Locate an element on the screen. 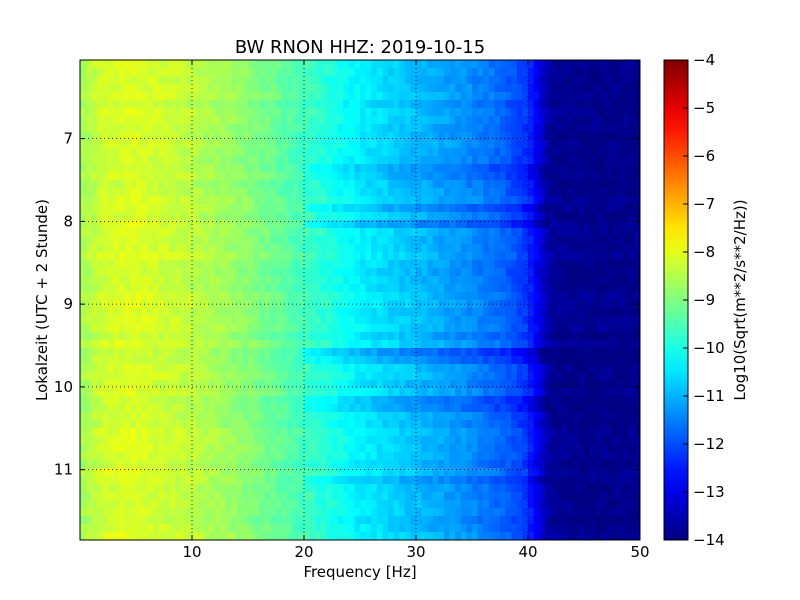  heatmap-row is located at coordinates (360, 144).